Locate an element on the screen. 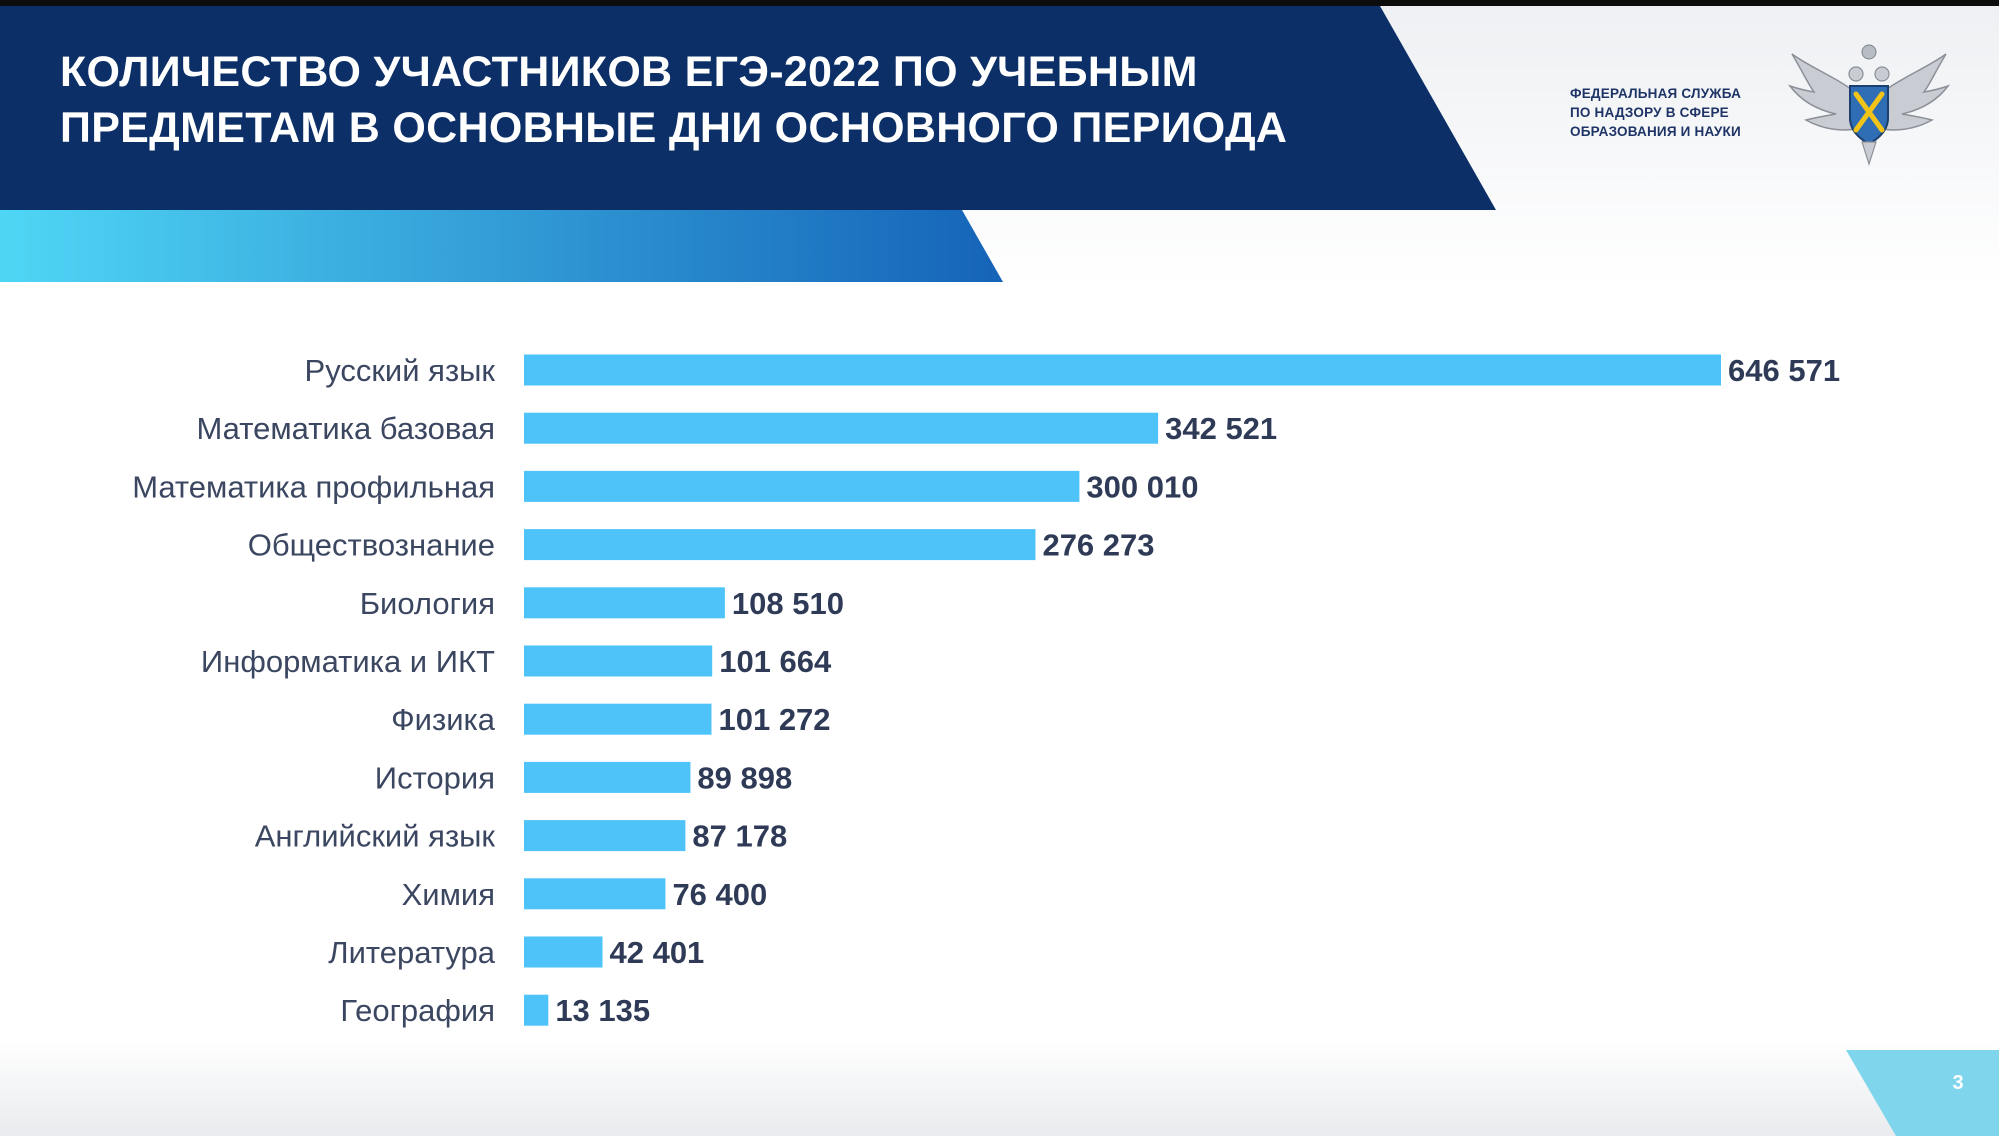  value-label: 108 510 is located at coordinates (788, 603).